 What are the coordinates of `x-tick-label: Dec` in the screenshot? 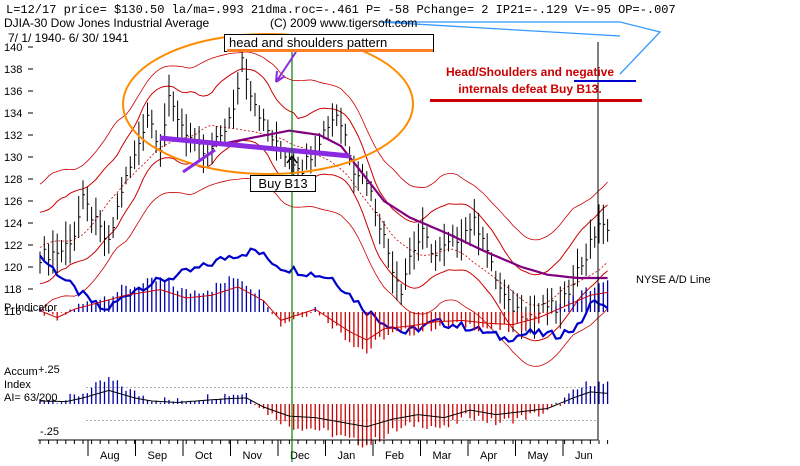 It's located at (300, 456).